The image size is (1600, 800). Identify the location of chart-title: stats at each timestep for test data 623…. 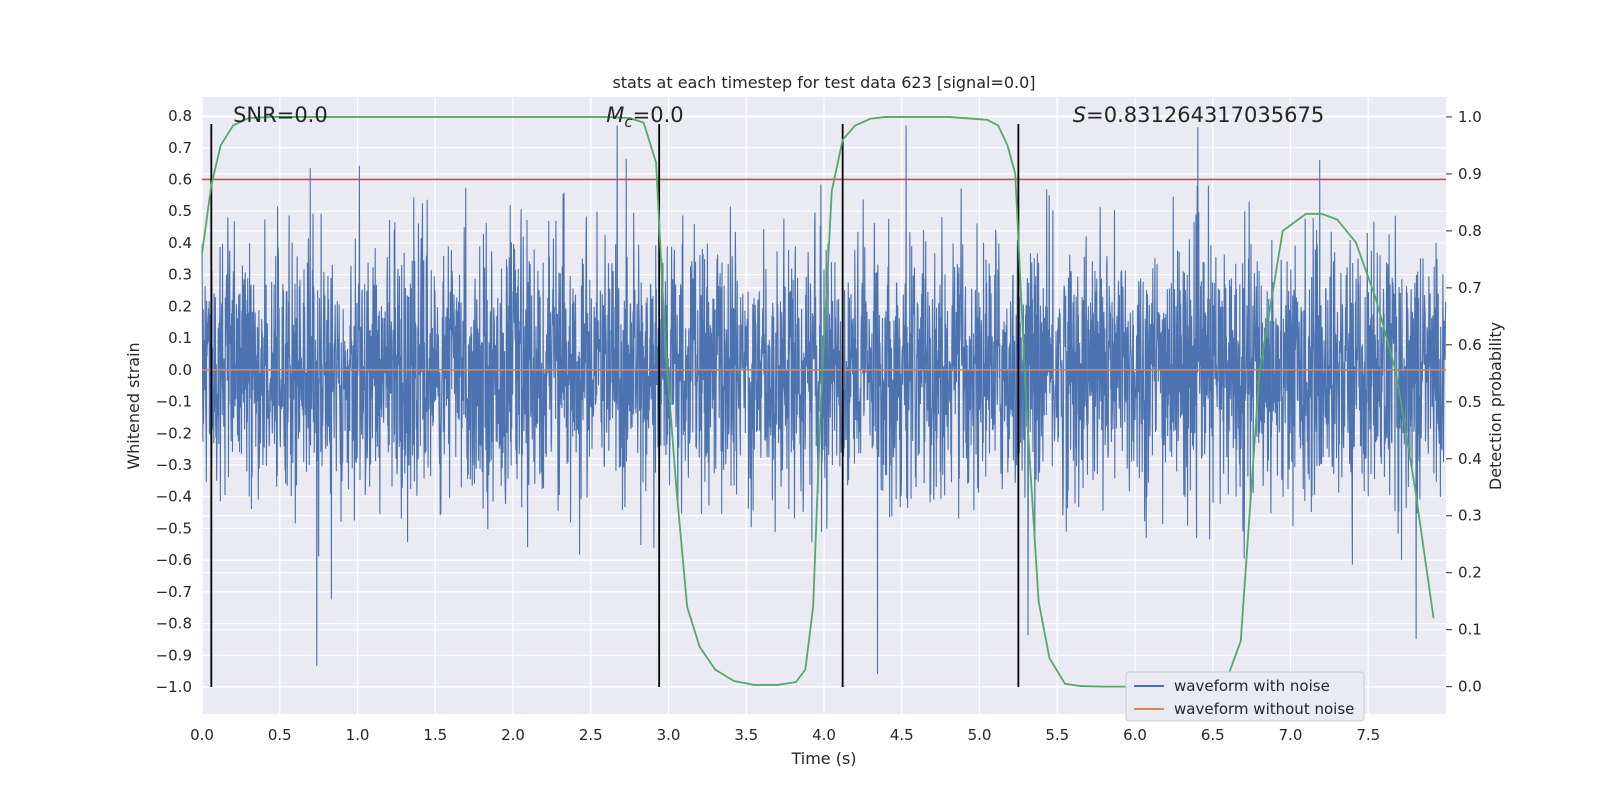
(823, 82).